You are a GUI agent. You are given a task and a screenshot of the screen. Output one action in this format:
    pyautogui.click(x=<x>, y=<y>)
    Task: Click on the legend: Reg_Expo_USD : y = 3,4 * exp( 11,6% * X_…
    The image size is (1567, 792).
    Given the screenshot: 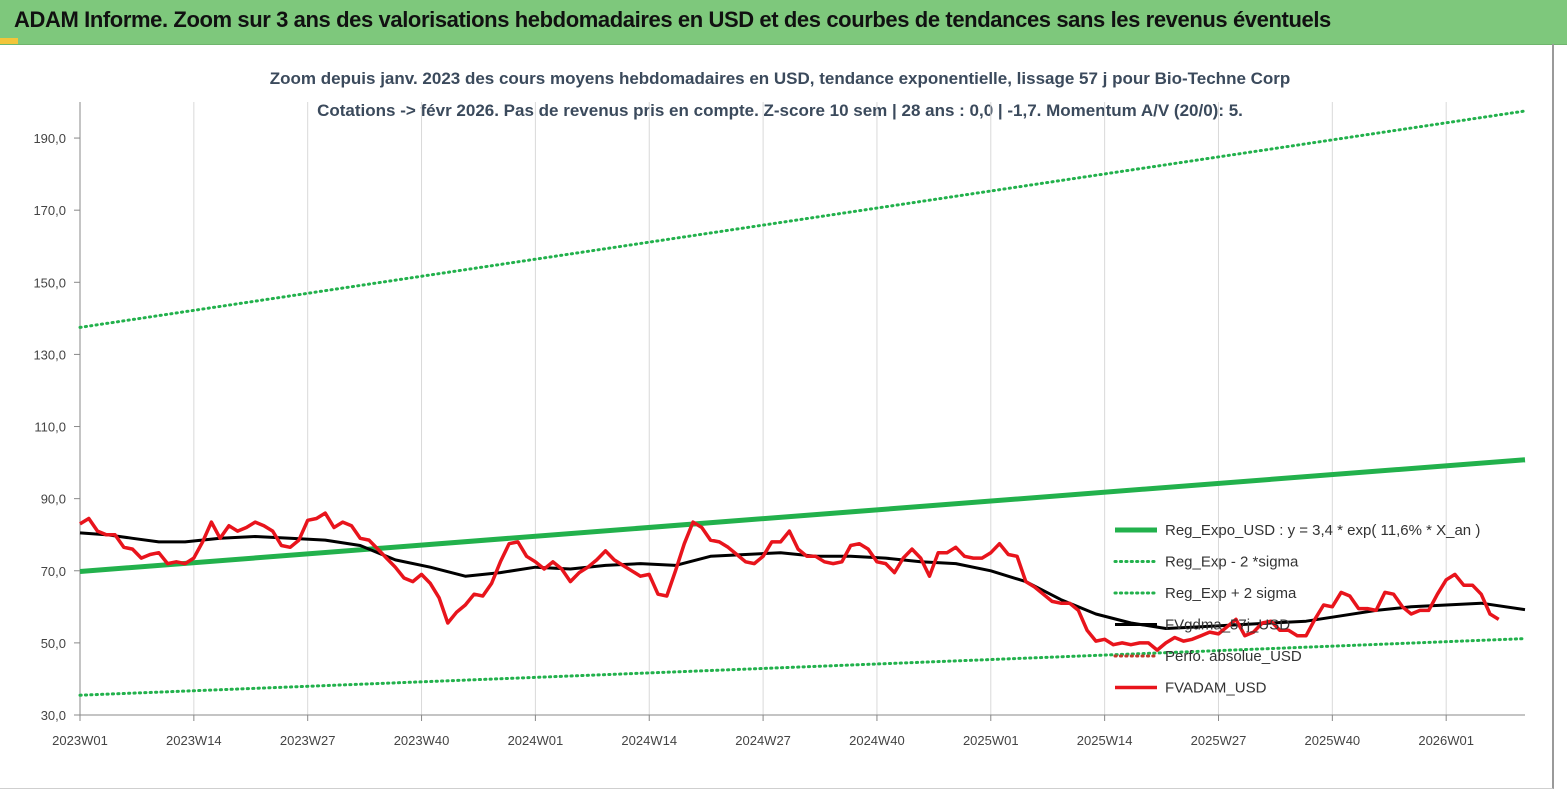 What is the action you would take?
    pyautogui.click(x=1296, y=609)
    